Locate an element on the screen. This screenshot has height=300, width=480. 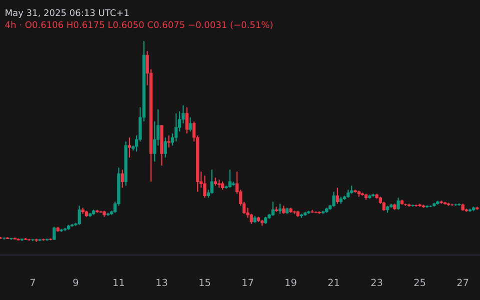
x-tick-label: 21 is located at coordinates (334, 282).